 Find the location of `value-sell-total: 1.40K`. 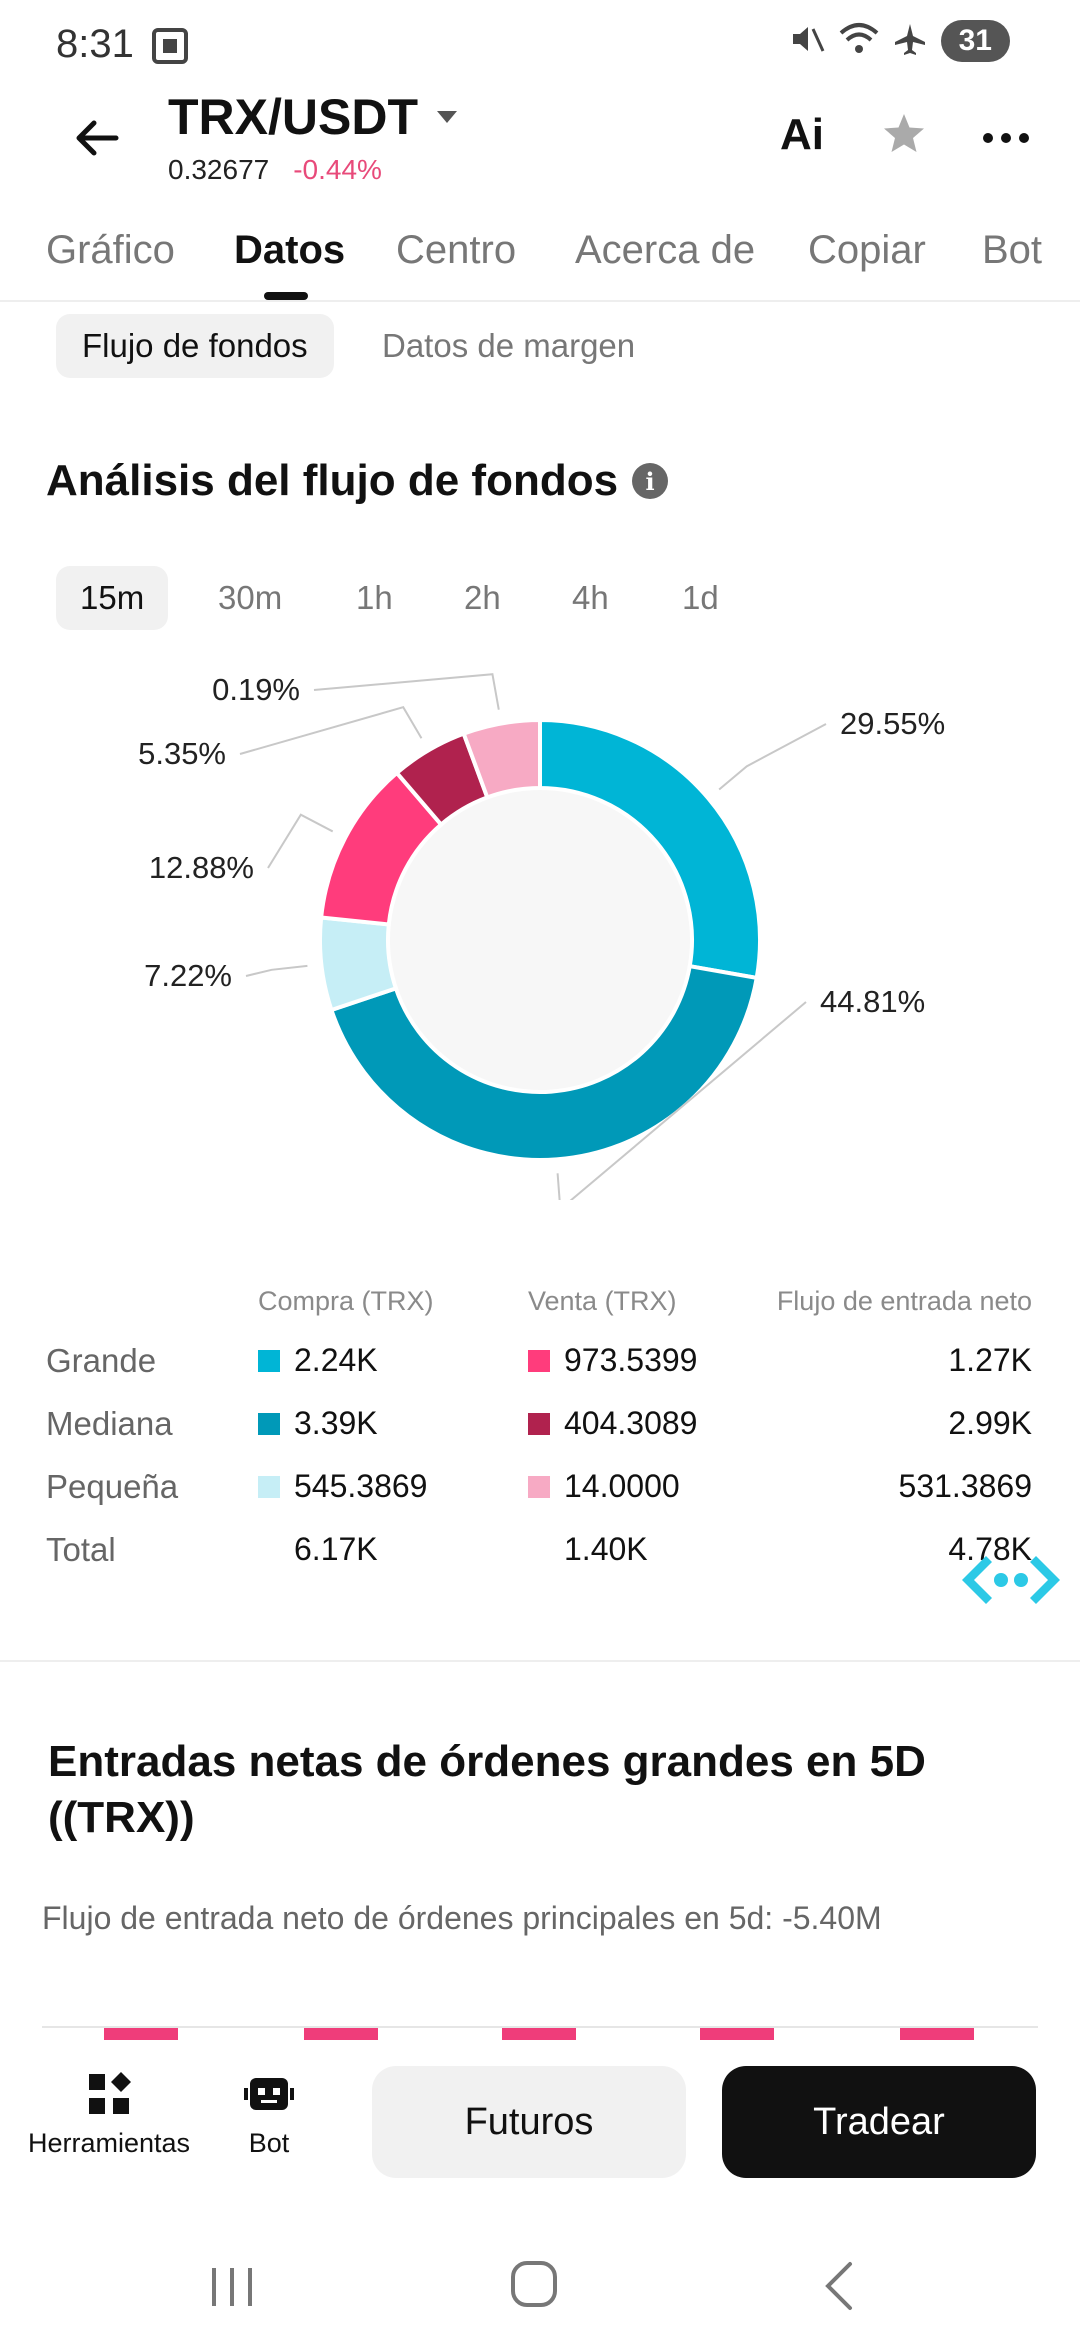

value-sell-total: 1.40K is located at coordinates (606, 1549).